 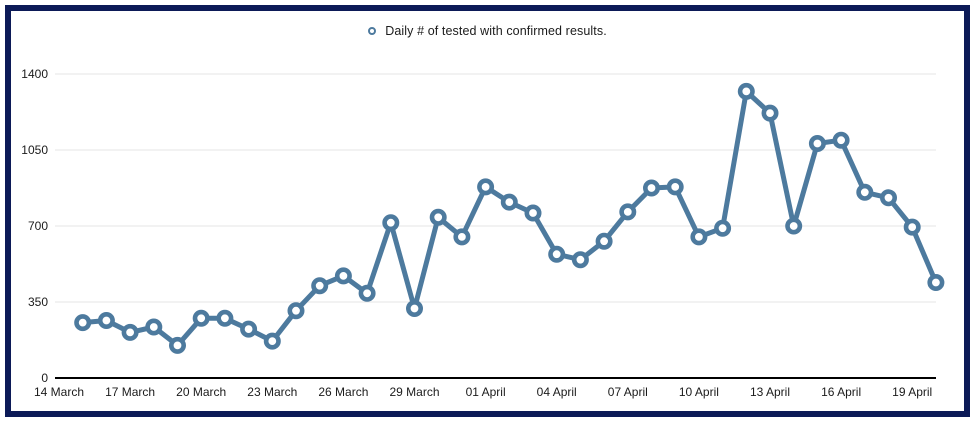 What do you see at coordinates (912, 392) in the screenshot?
I see `x-axis-tick-label: 19 April` at bounding box center [912, 392].